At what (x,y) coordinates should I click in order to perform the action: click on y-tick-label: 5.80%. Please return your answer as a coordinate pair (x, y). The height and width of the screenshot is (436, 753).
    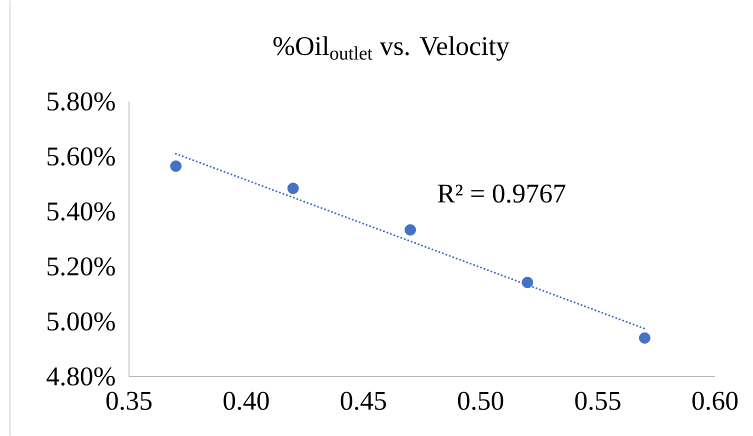
    Looking at the image, I should click on (81, 101).